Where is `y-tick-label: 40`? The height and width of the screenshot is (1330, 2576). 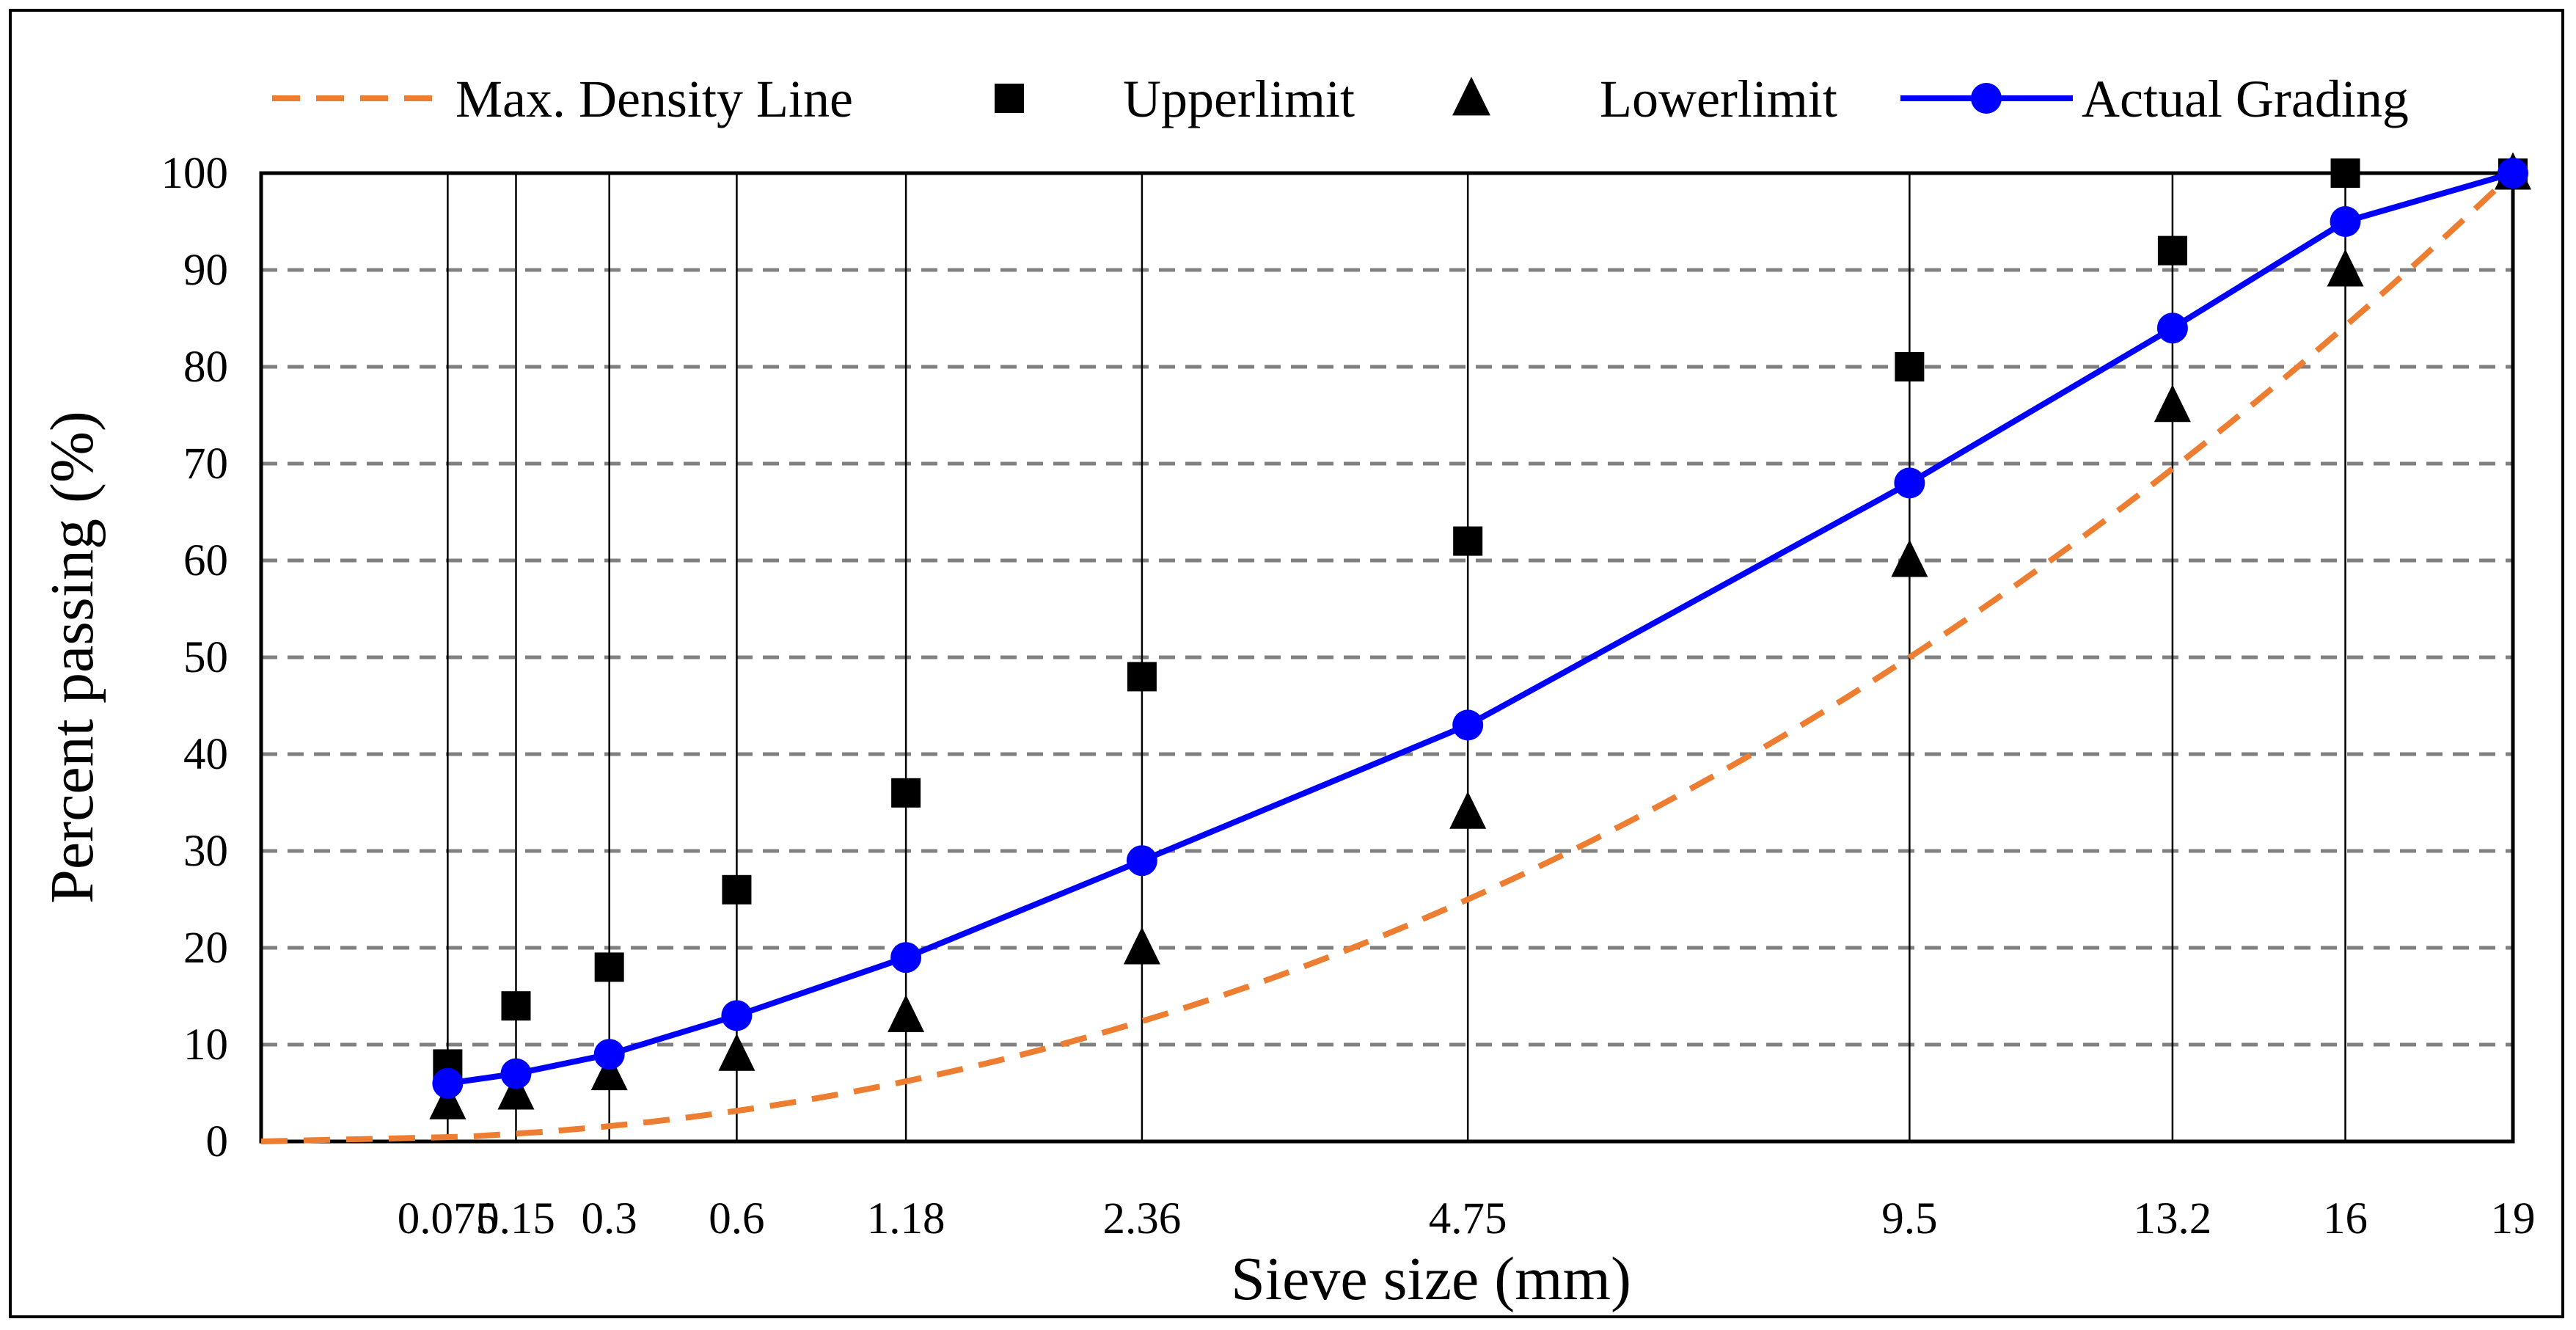
y-tick-label: 40 is located at coordinates (206, 754).